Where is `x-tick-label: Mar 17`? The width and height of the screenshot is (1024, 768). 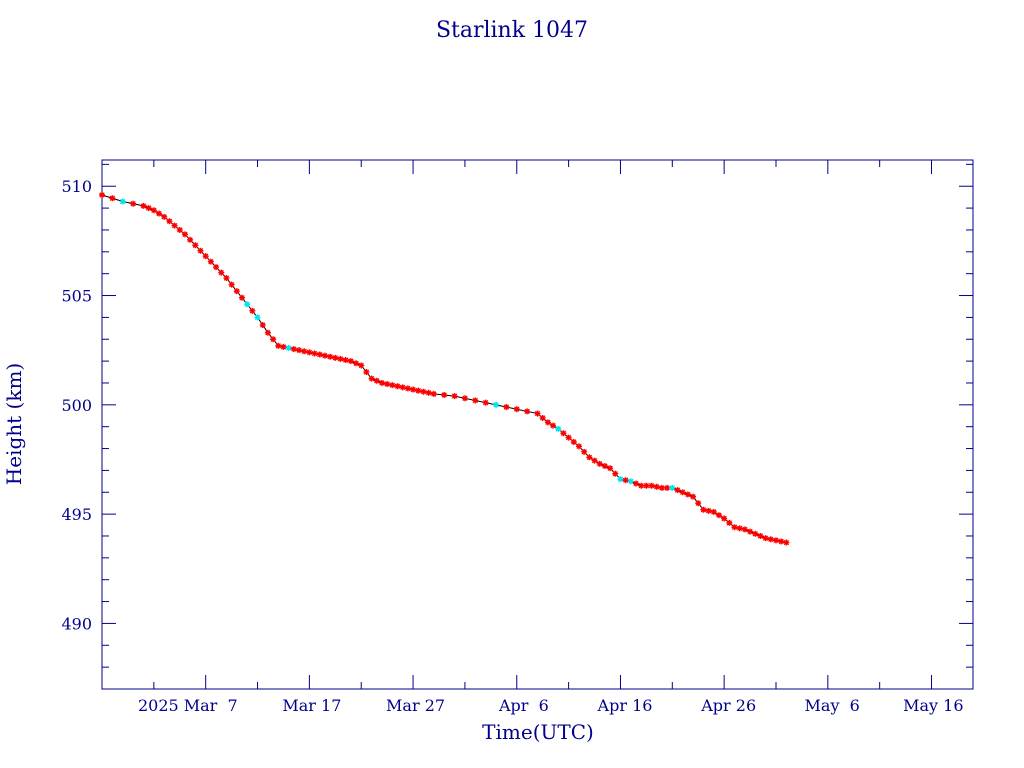
x-tick-label: Mar 17 is located at coordinates (311, 705).